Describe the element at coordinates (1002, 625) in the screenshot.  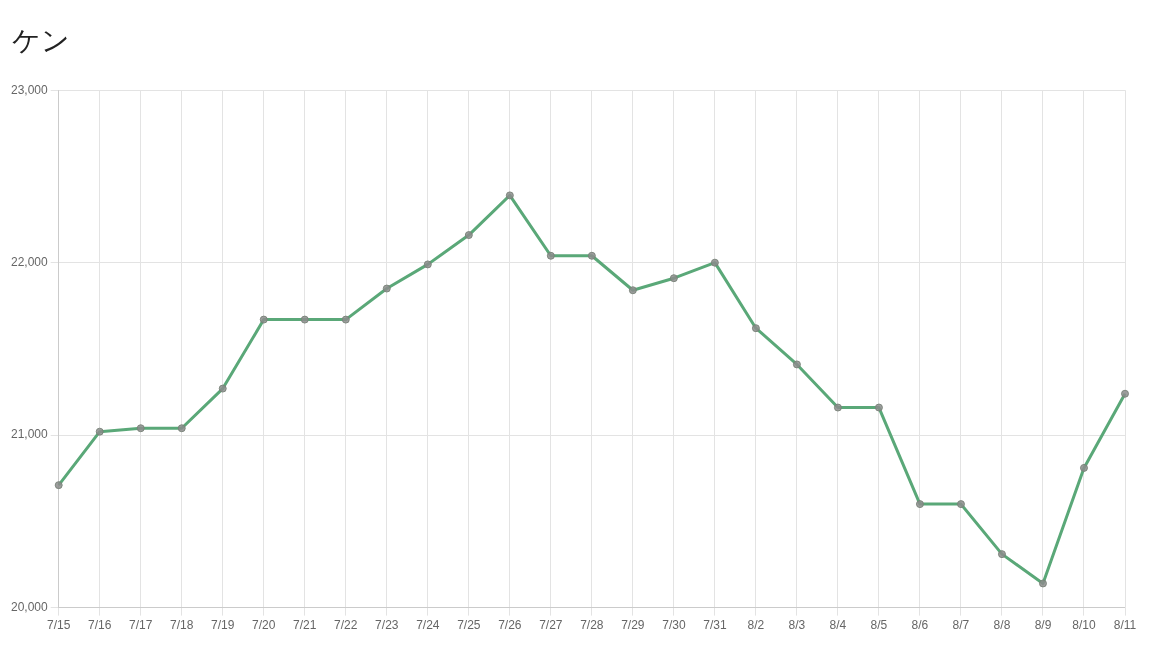
I see `x-tick-label: 8/8` at that location.